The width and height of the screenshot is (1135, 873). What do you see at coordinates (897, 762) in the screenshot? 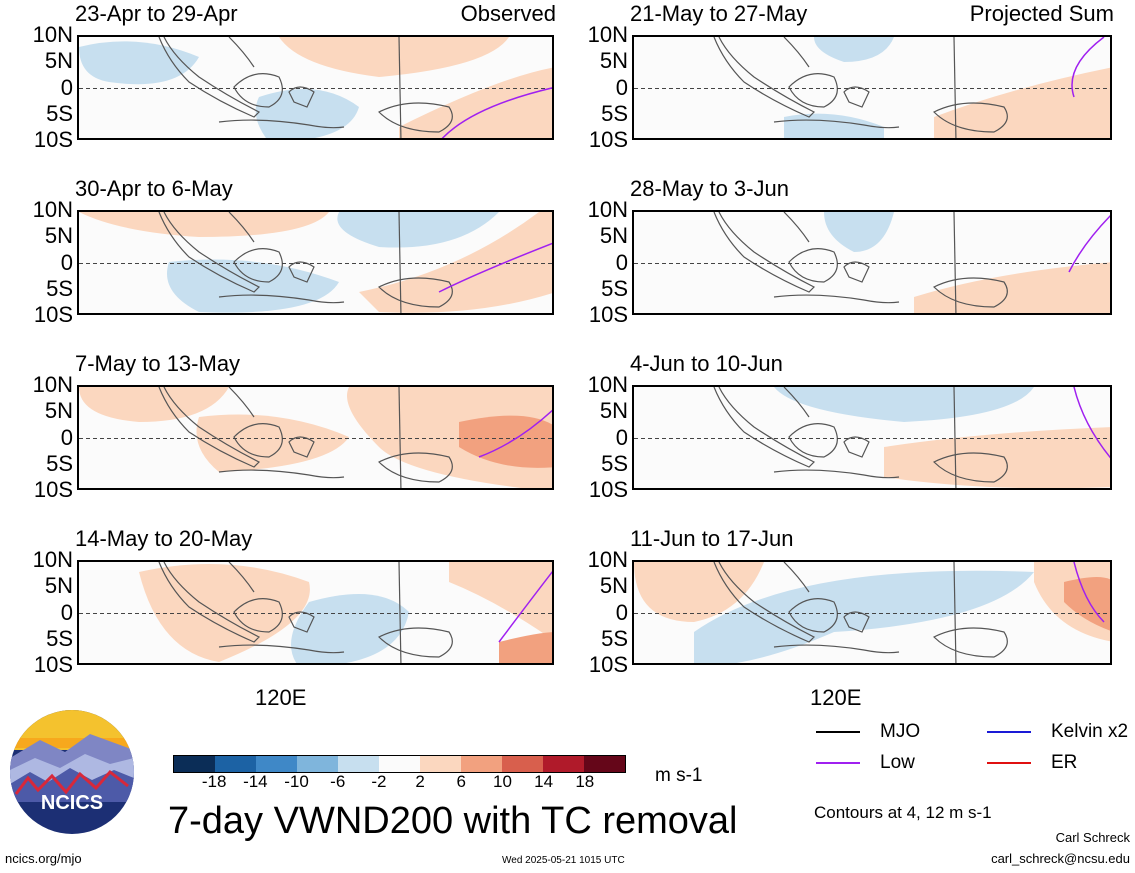
I see `legend-low-label: Low` at bounding box center [897, 762].